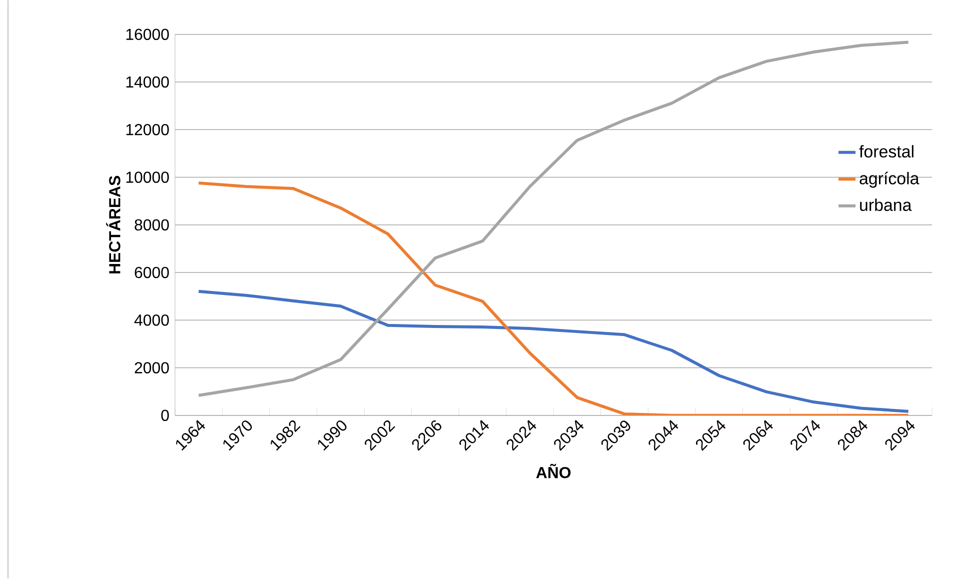 The width and height of the screenshot is (959, 579). Describe the element at coordinates (886, 151) in the screenshot. I see `legend-label: forestal` at that location.